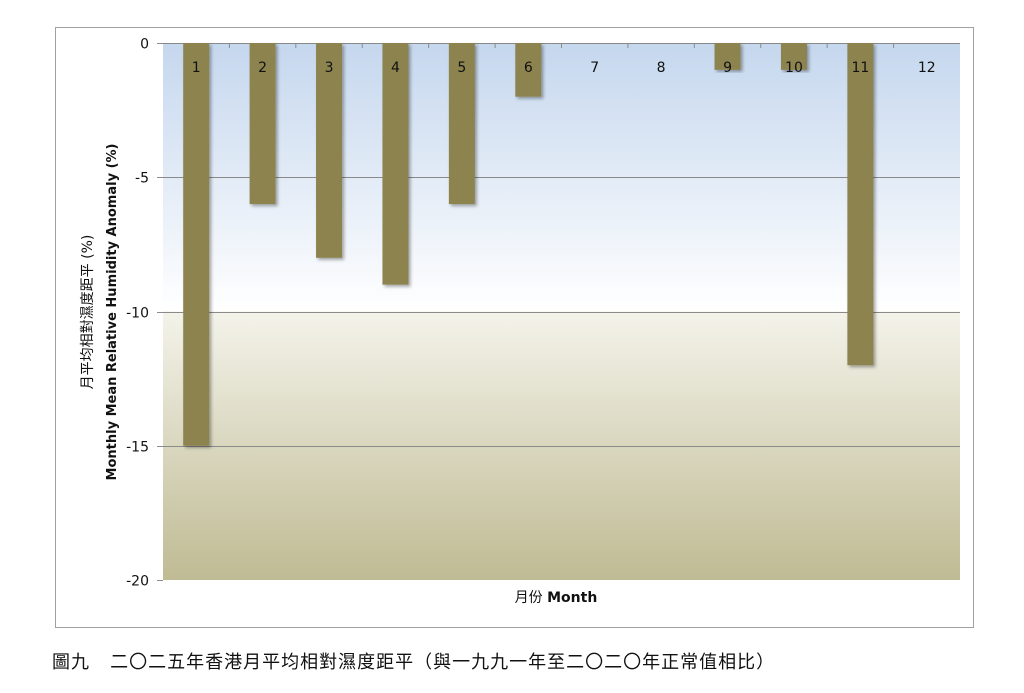 This screenshot has width=1024, height=693. What do you see at coordinates (137, 314) in the screenshot?
I see `y-tick-label: -10` at bounding box center [137, 314].